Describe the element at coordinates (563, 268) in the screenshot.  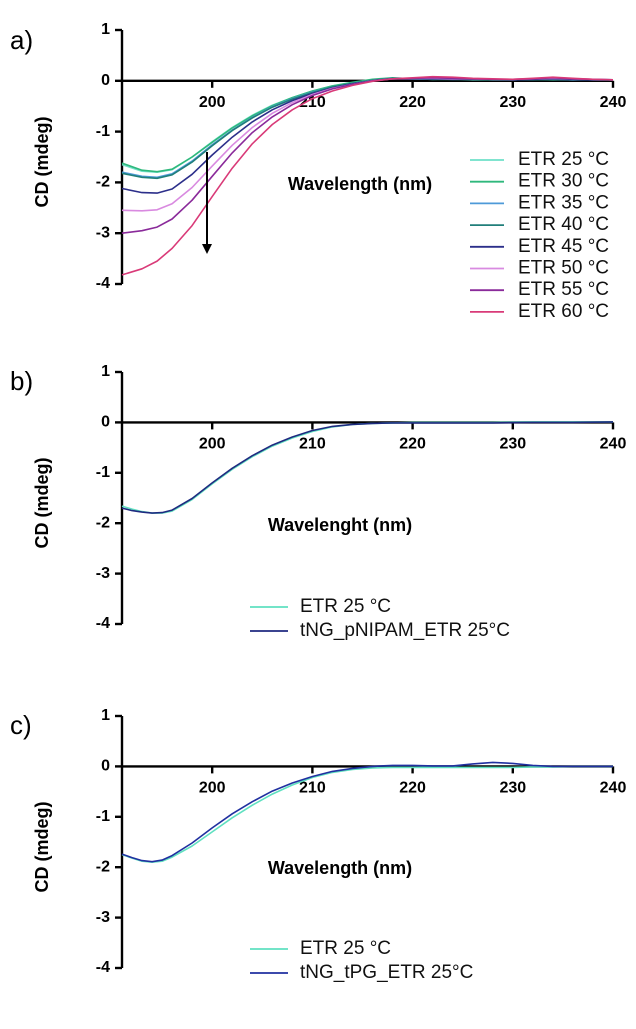
I see `legend-label: ETR 50 °C` at that location.